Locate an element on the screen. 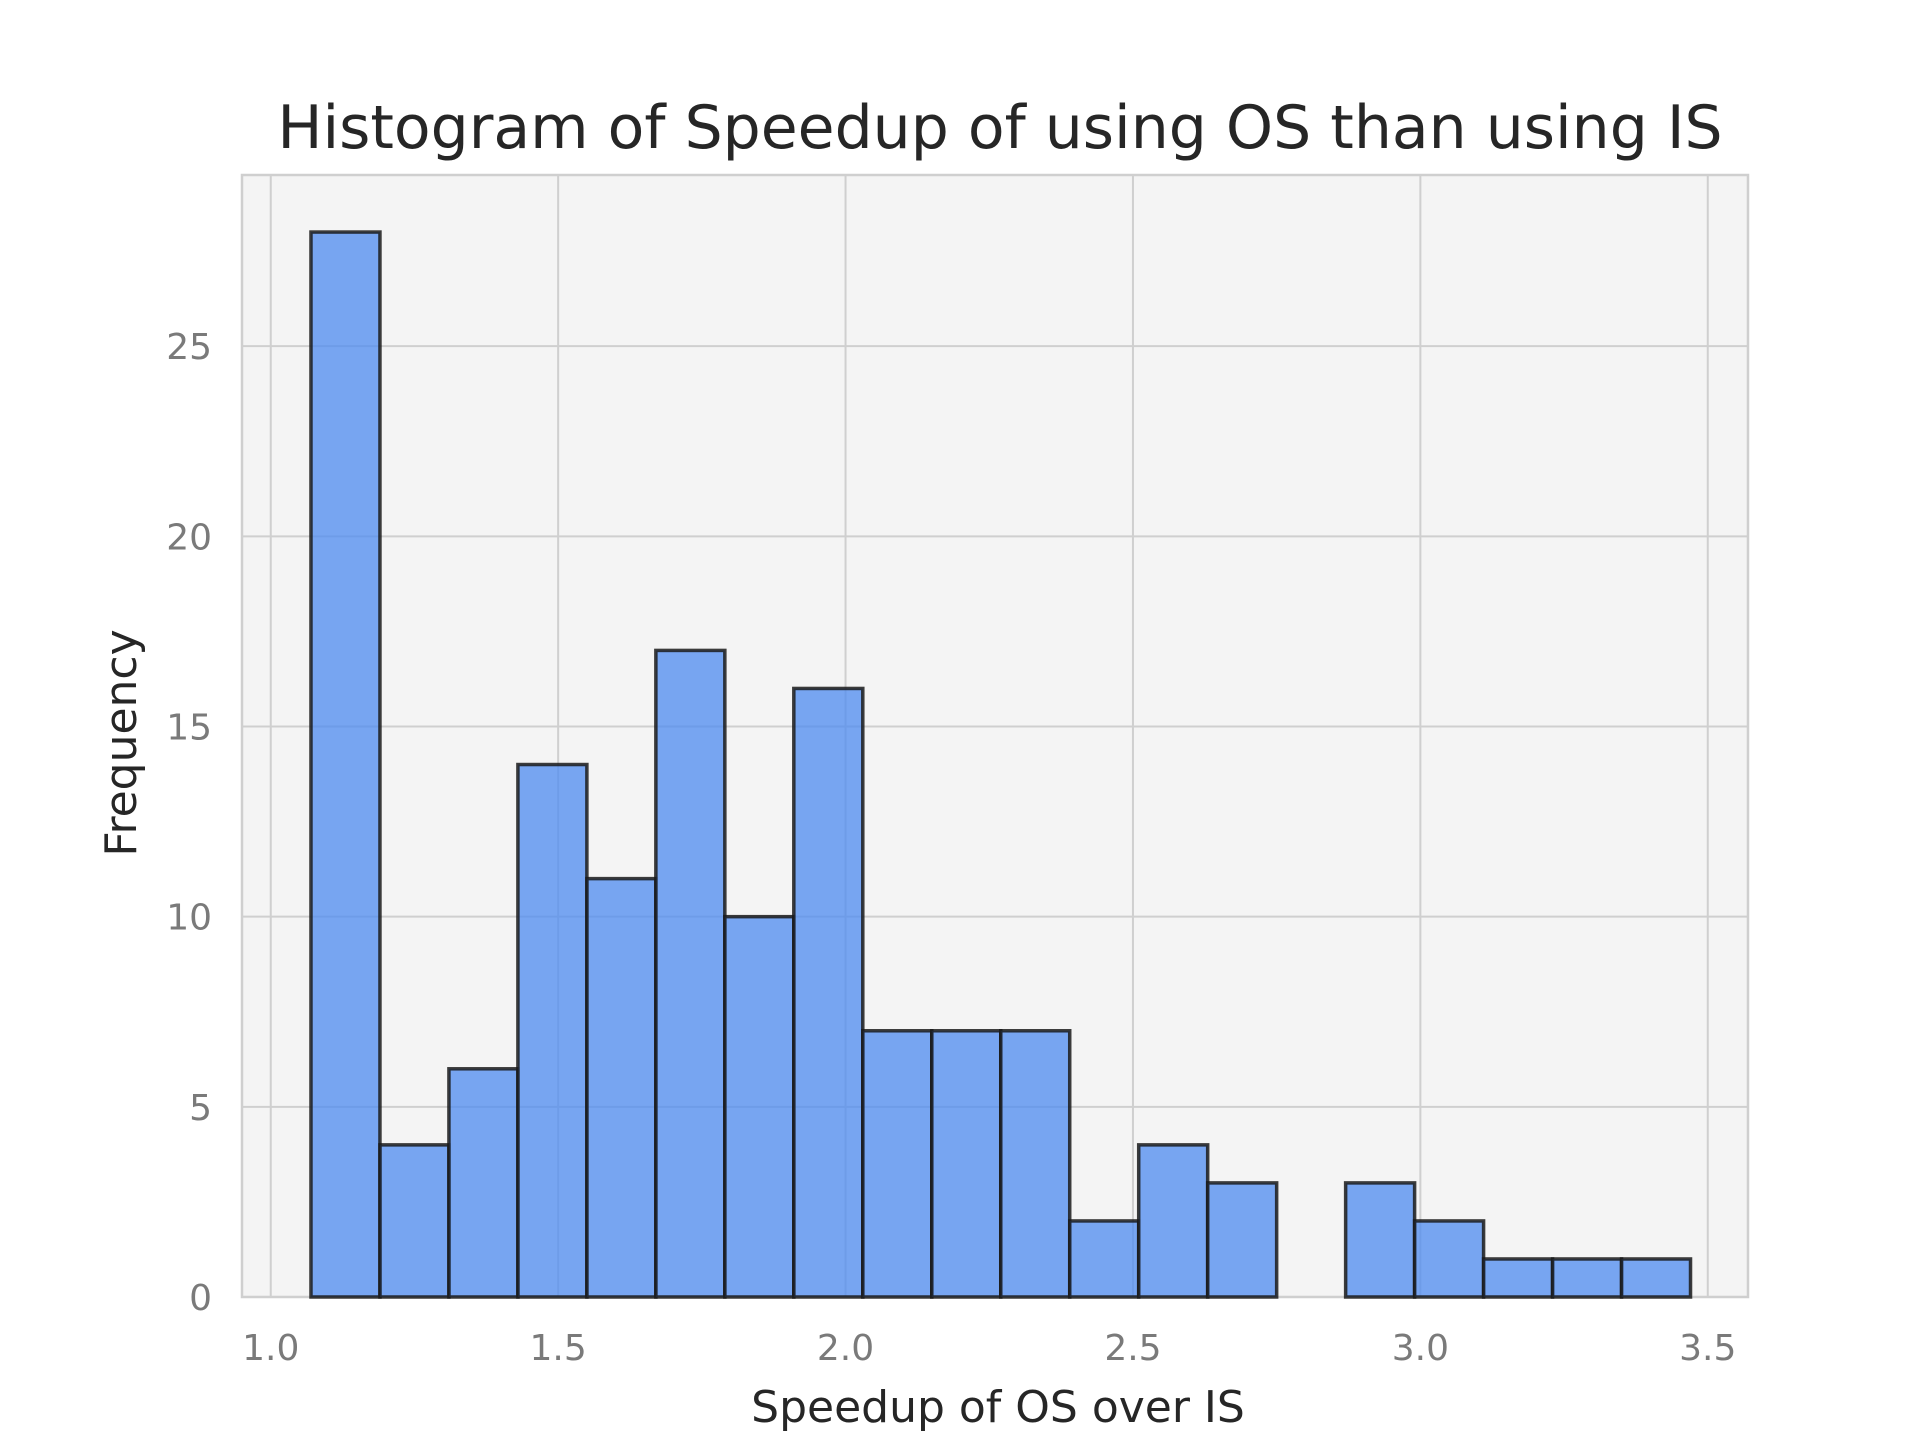 Image resolution: width=1920 pixels, height=1440 pixels. y-tick-label: 15 is located at coordinates (189, 727).